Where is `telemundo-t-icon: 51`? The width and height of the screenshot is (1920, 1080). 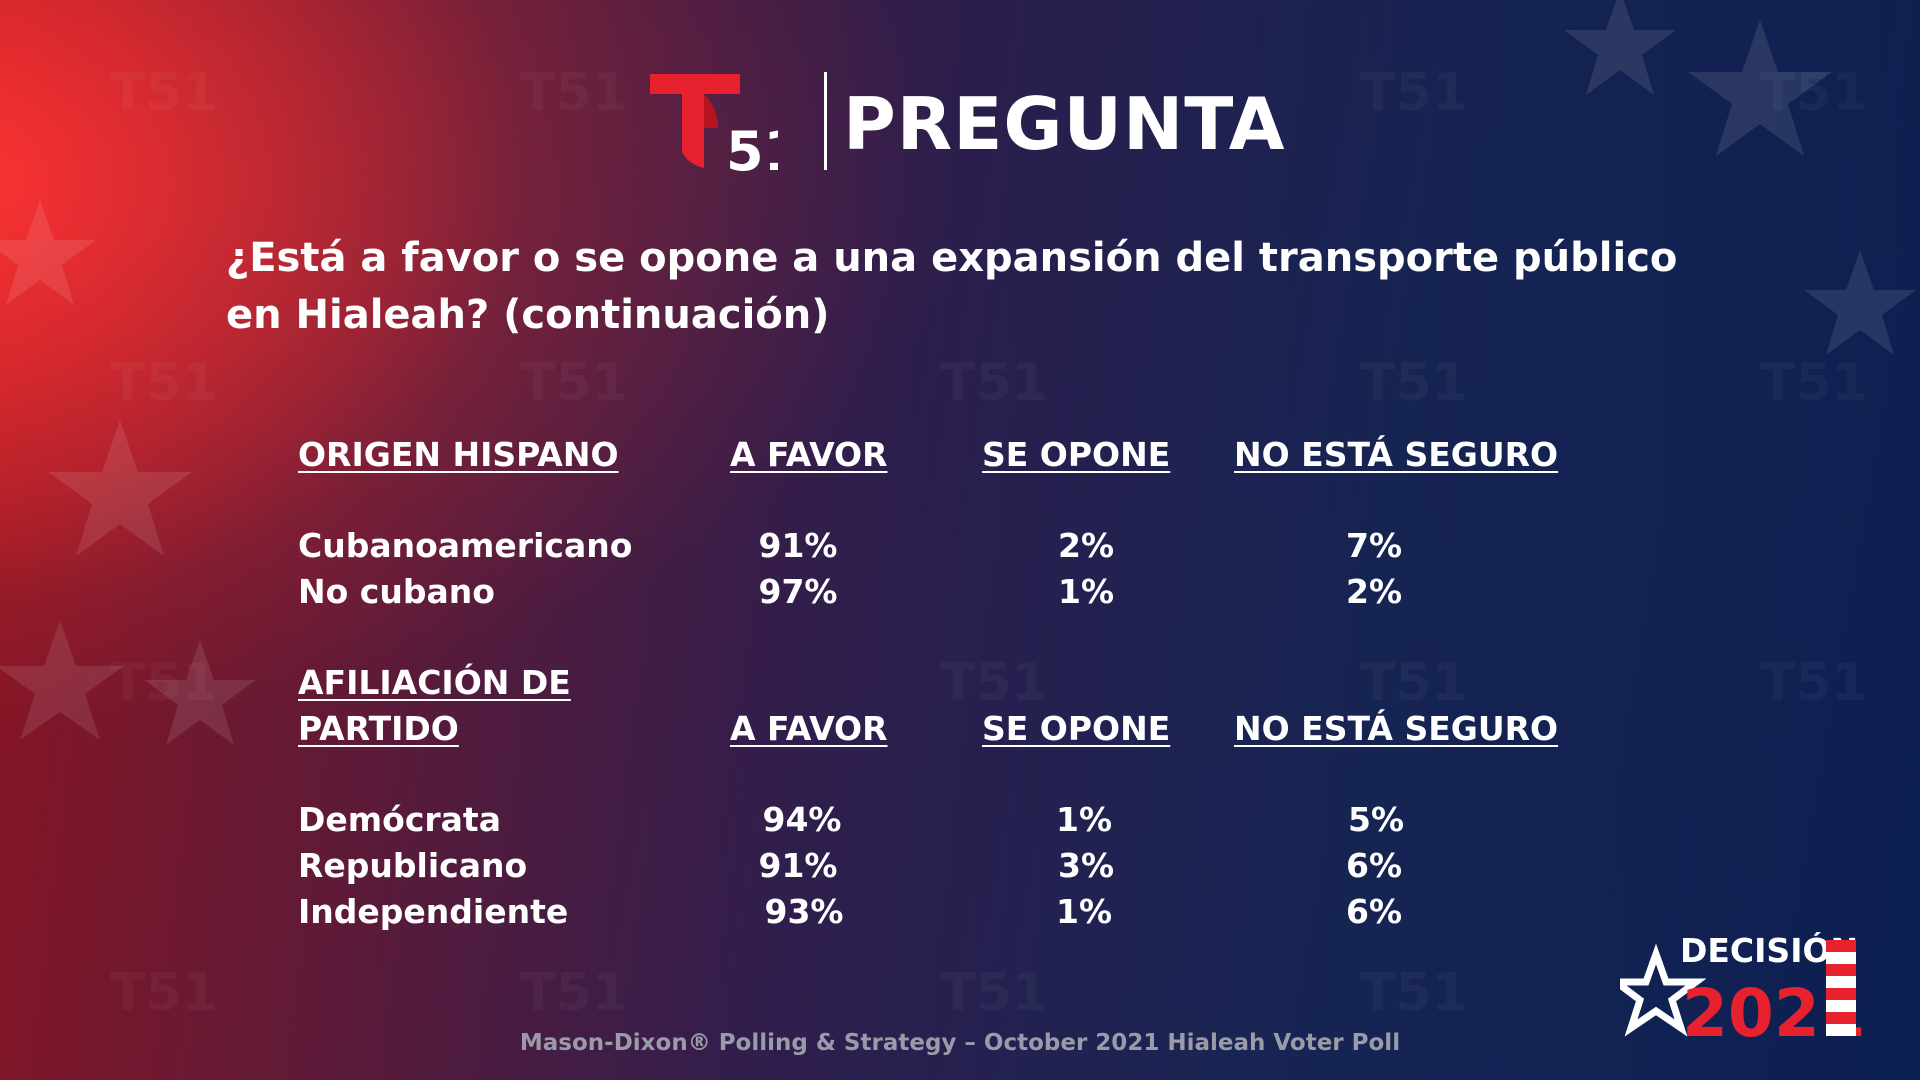 telemundo-t-icon: 51 is located at coordinates (725, 128).